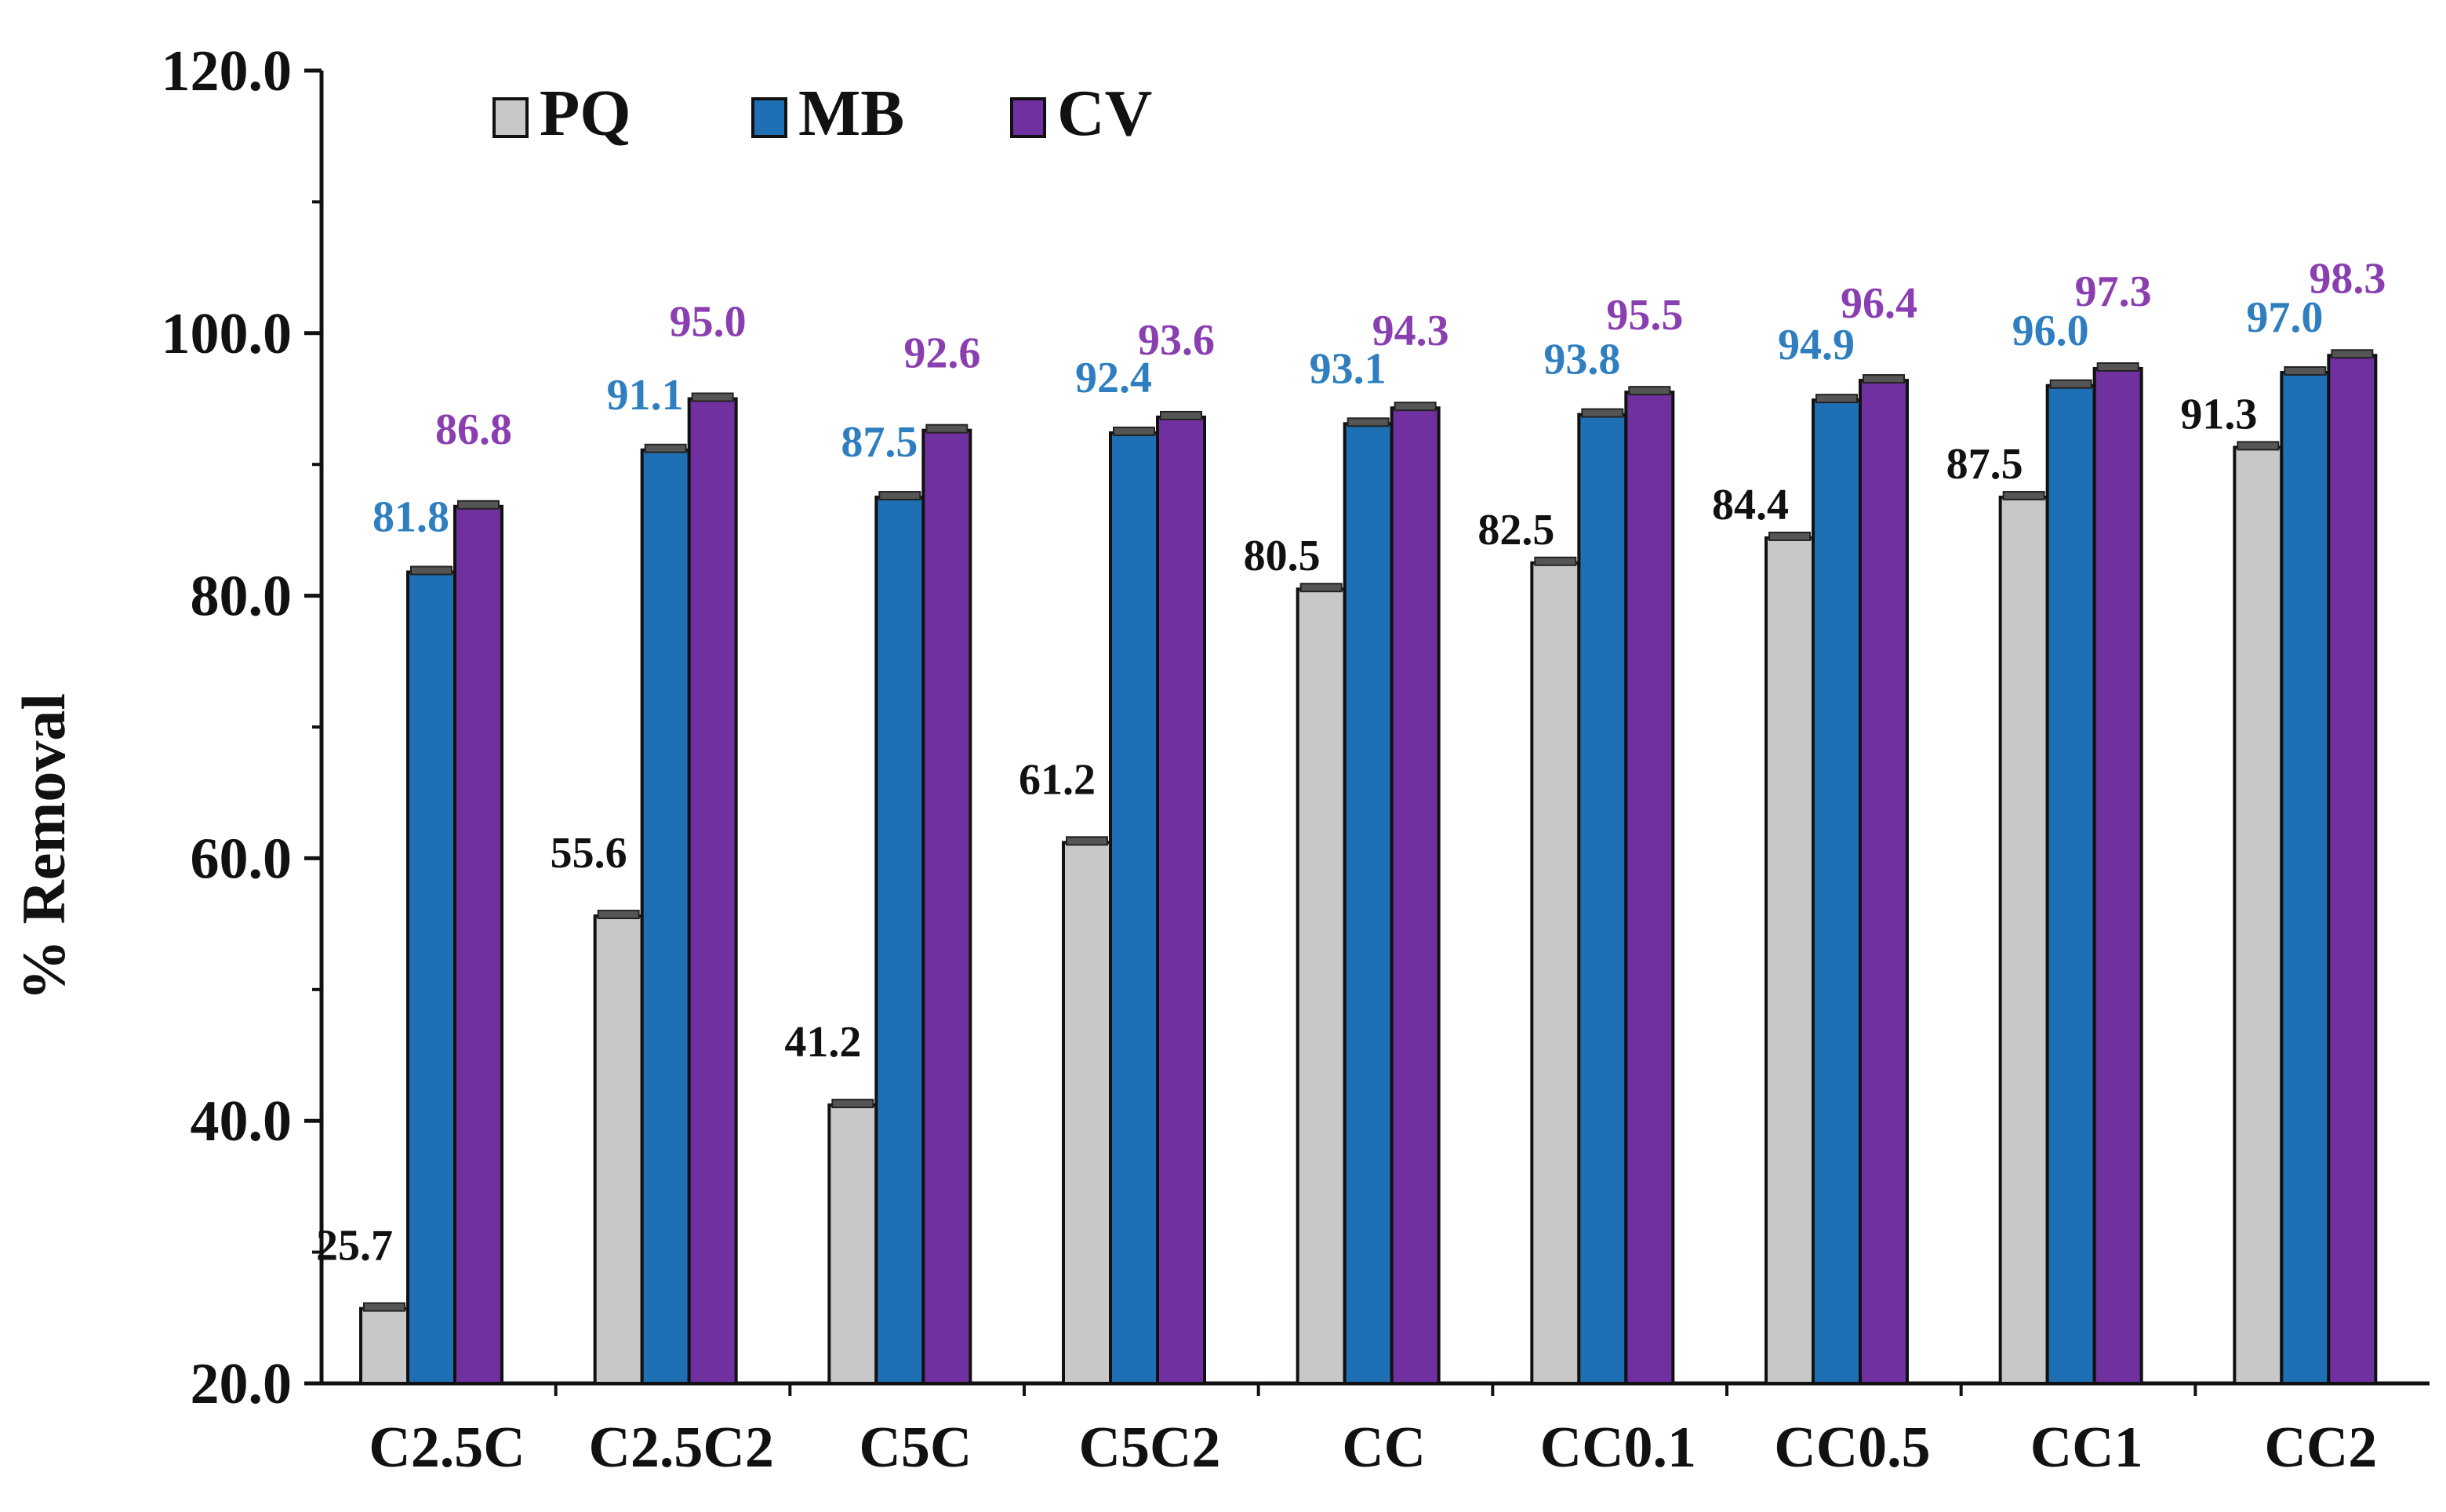 The width and height of the screenshot is (2446, 1512). Describe the element at coordinates (1282, 556) in the screenshot. I see `data-label-pq: 80.5` at that location.